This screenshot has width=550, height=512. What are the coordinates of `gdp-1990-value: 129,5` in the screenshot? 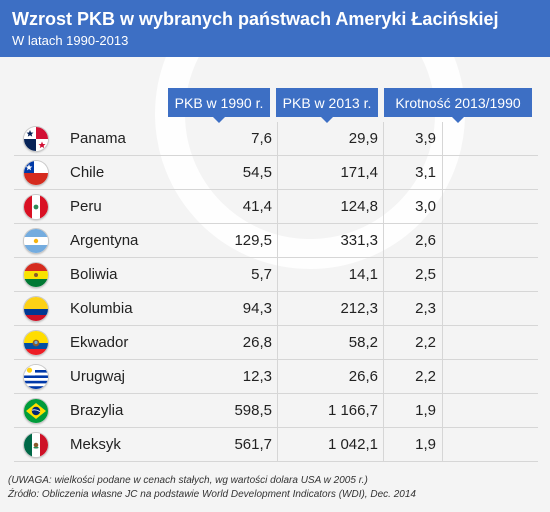 It's located at (253, 240).